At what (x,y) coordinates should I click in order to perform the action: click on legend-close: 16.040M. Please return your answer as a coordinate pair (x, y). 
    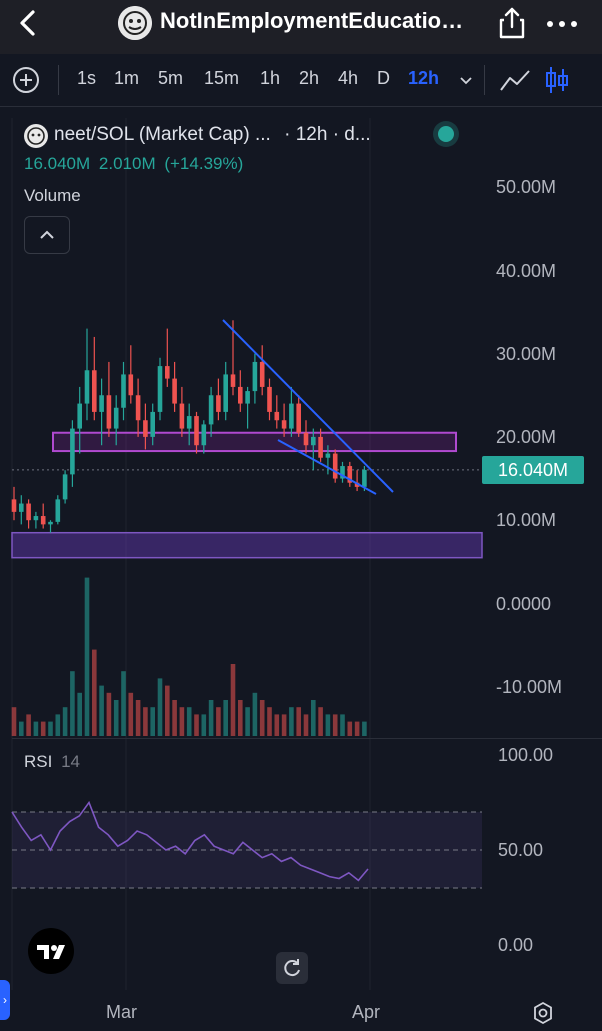
    Looking at the image, I should click on (57, 163).